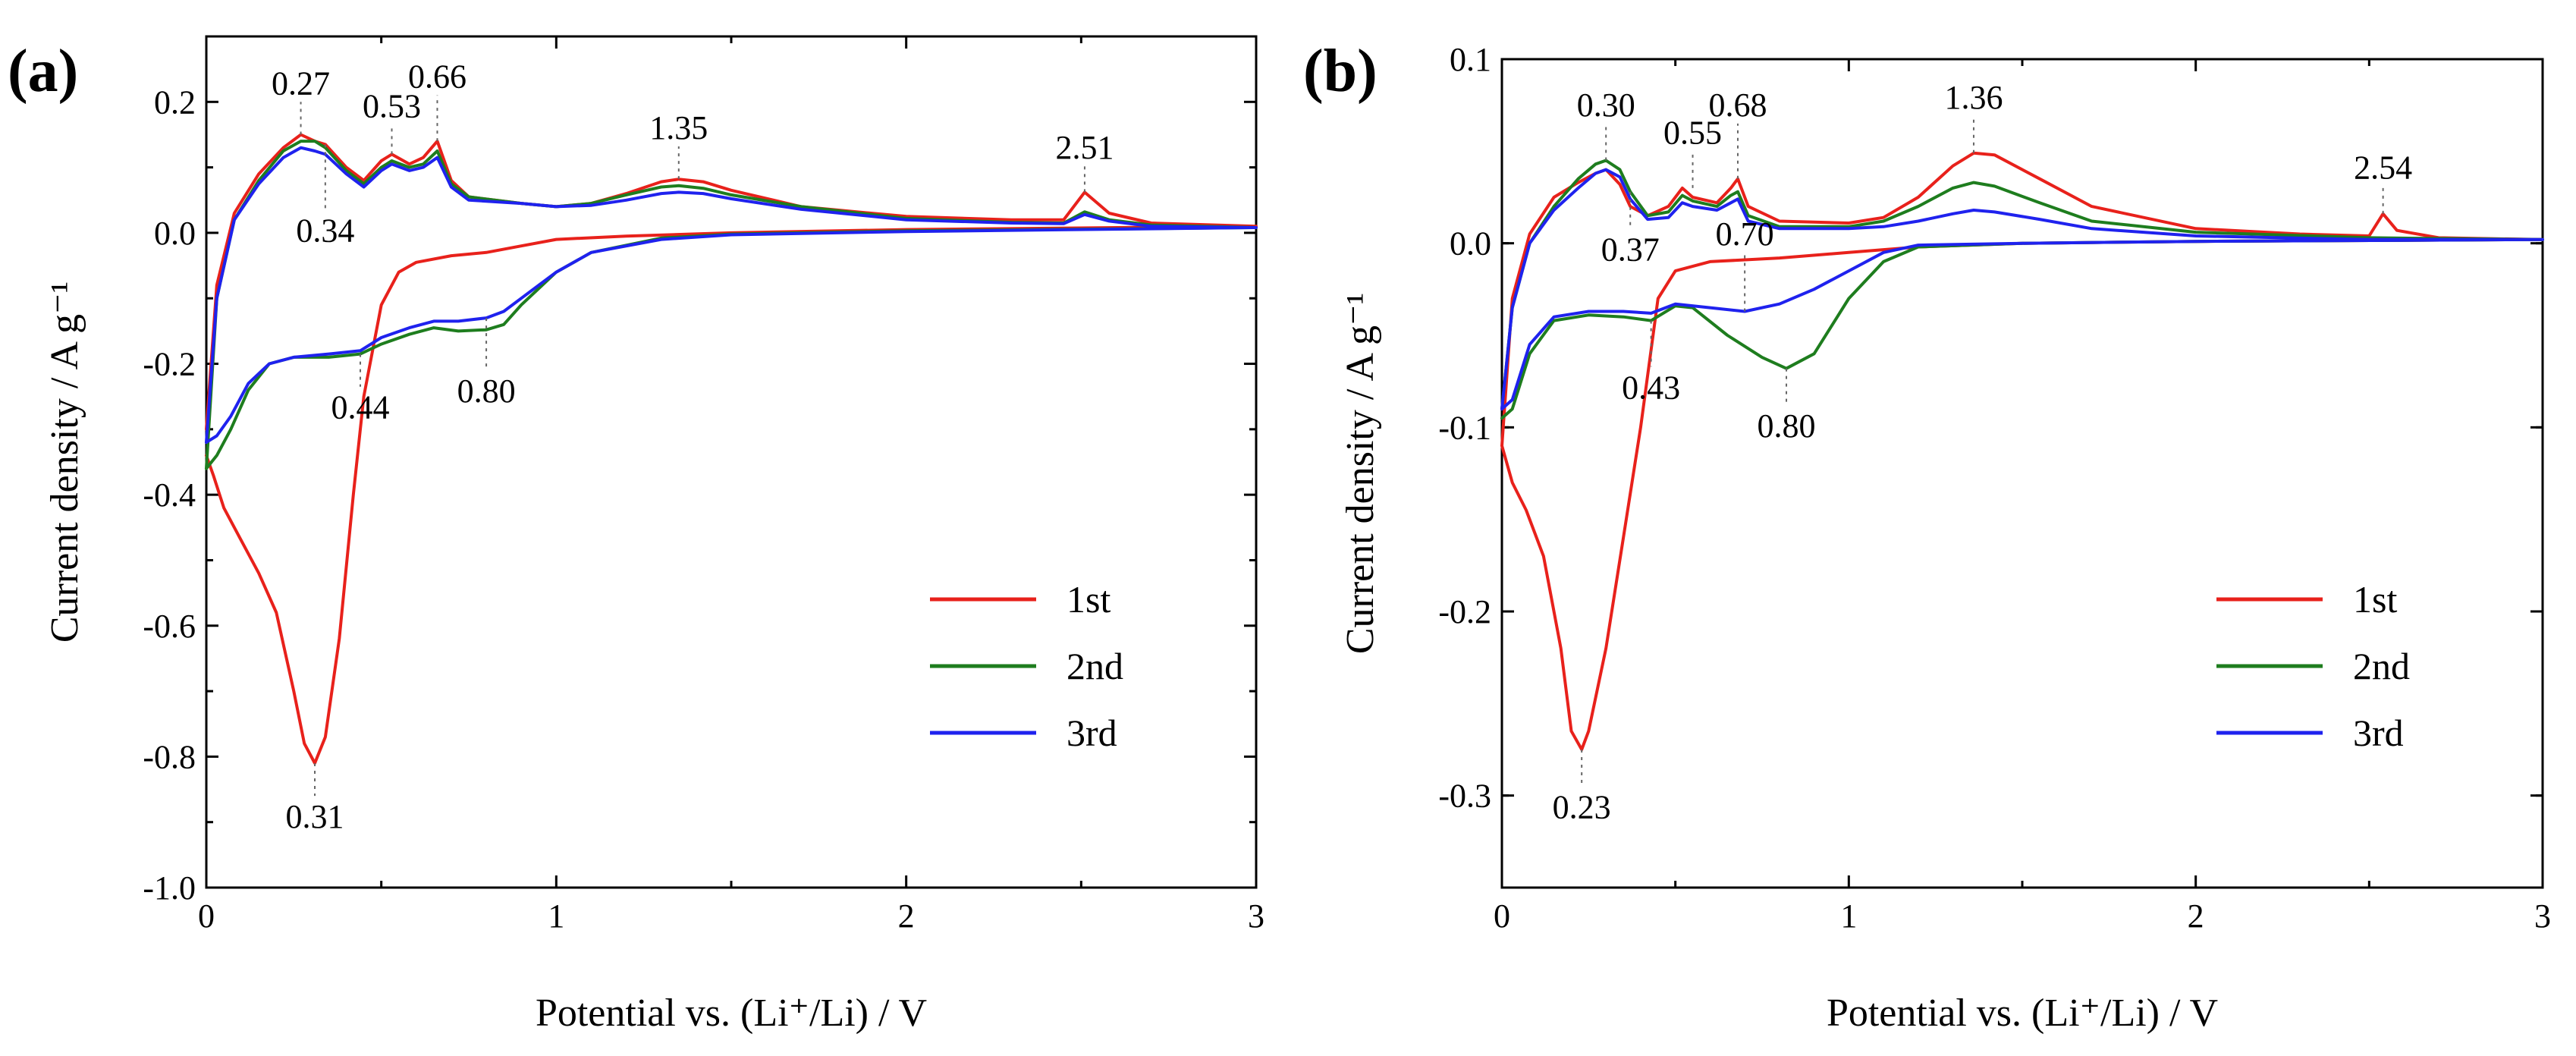 The height and width of the screenshot is (1056, 2576). Describe the element at coordinates (360, 407) in the screenshot. I see `peak-annotation: 0.44` at that location.